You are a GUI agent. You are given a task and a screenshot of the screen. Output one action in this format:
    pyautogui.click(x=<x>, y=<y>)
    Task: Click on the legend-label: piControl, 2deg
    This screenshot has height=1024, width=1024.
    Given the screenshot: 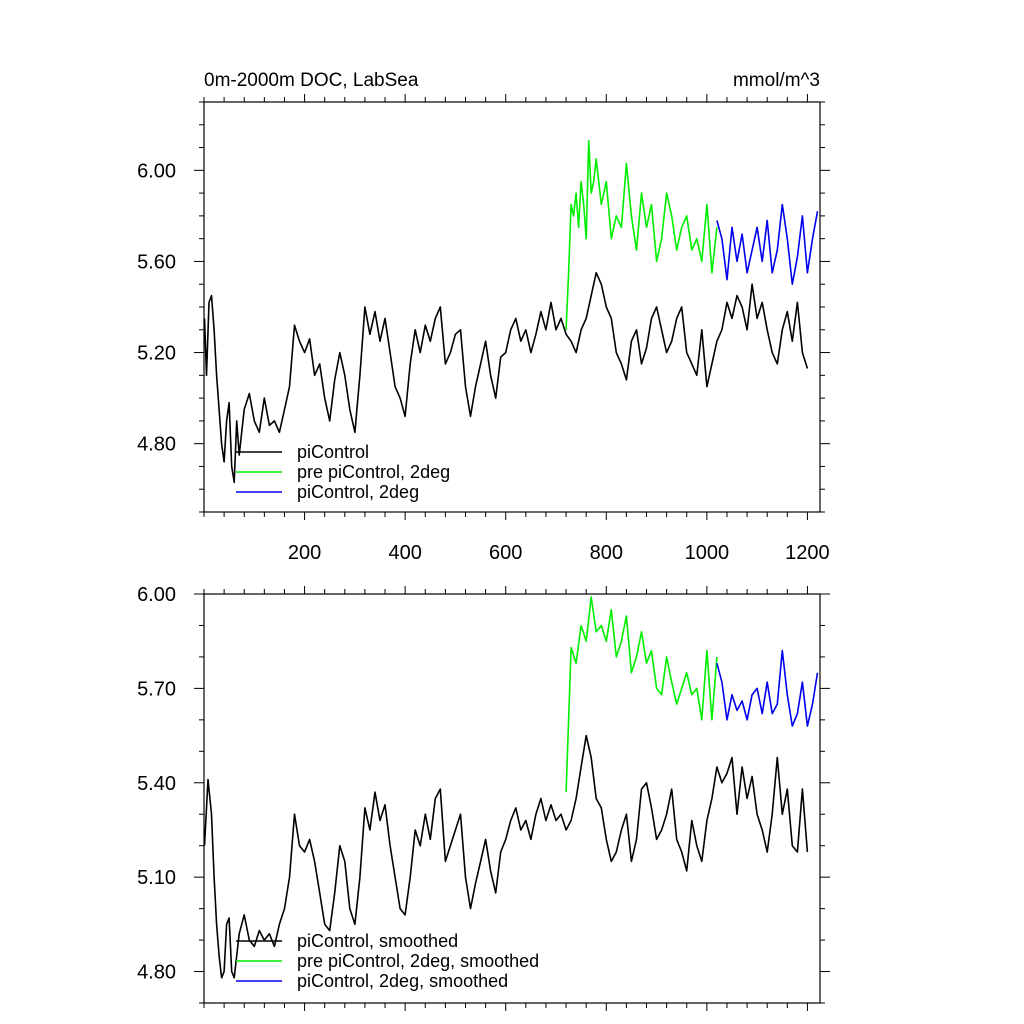 What is the action you would take?
    pyautogui.click(x=358, y=492)
    